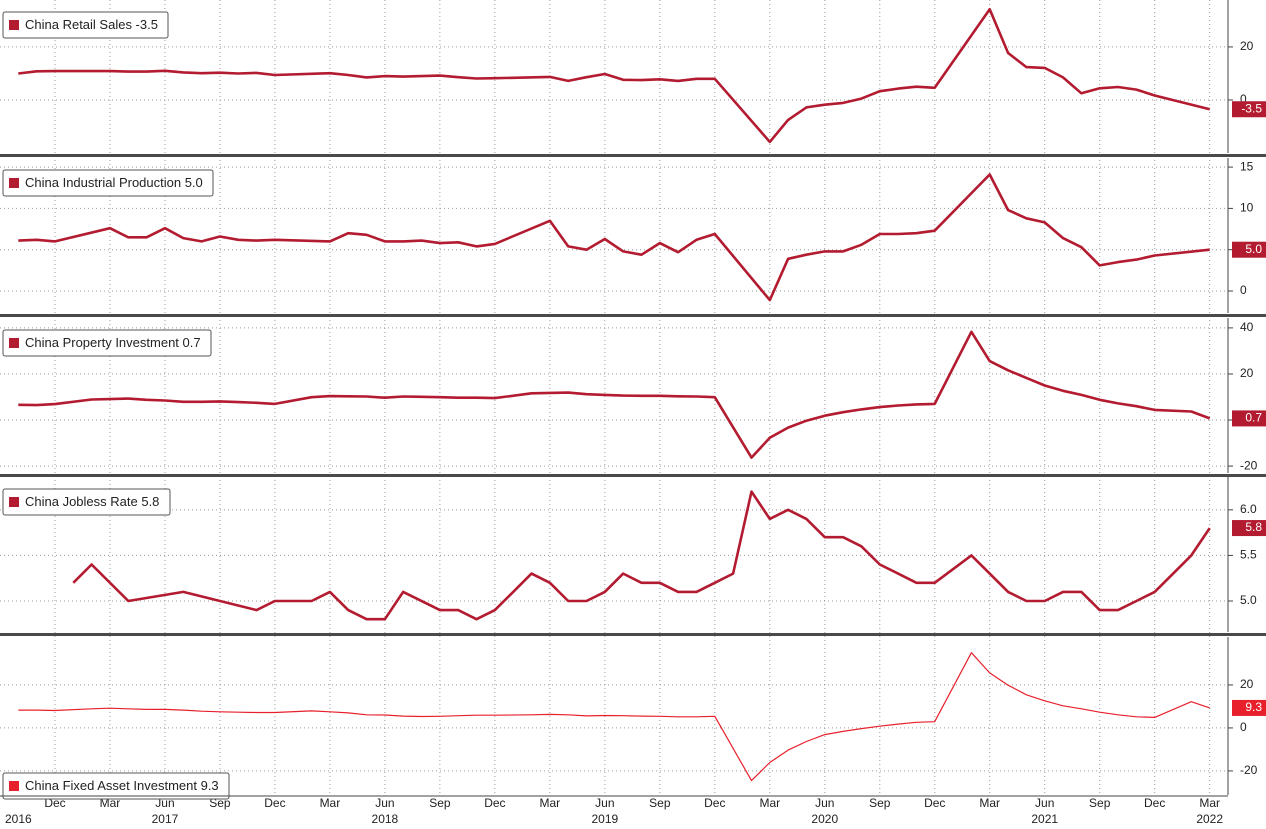  What do you see at coordinates (1209, 819) in the screenshot?
I see `year-label: 2022` at bounding box center [1209, 819].